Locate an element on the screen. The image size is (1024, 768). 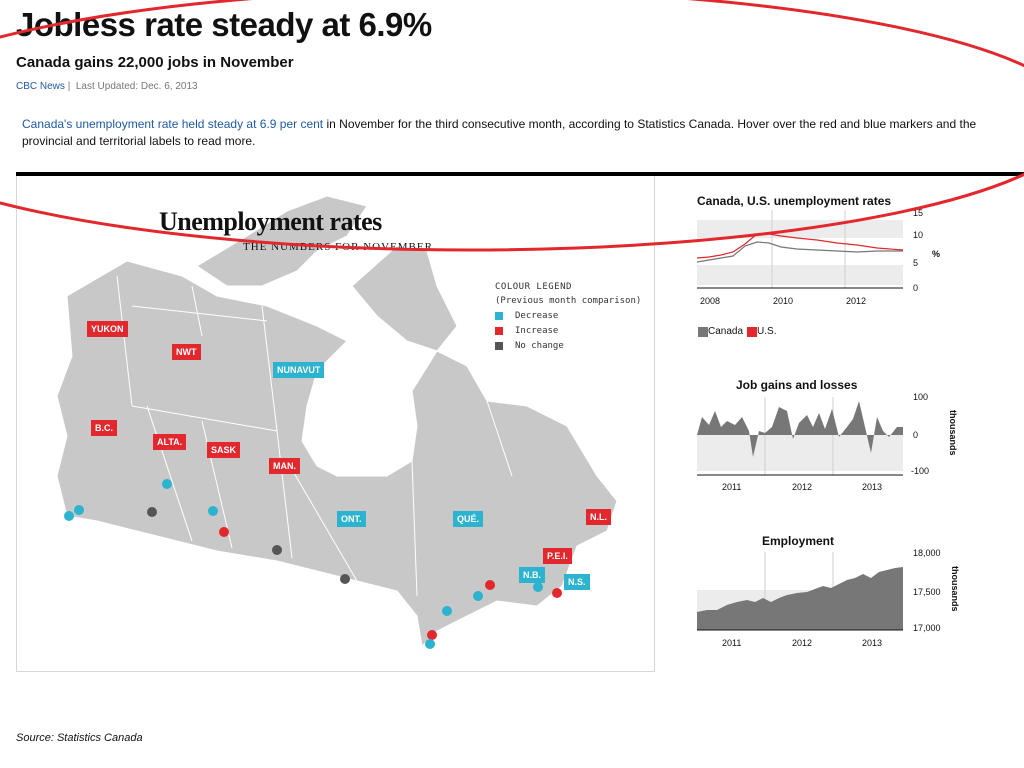
legend-label: No change is located at coordinates (539, 346).